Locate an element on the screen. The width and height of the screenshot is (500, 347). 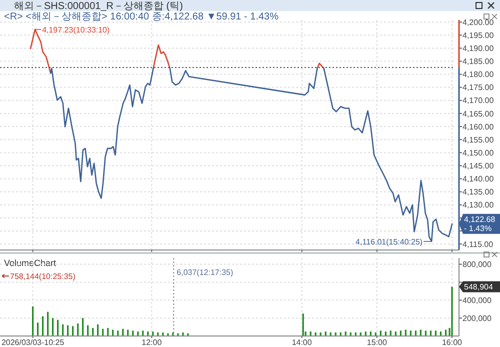
y-tick-label: 4,170.00 is located at coordinates (478, 101).